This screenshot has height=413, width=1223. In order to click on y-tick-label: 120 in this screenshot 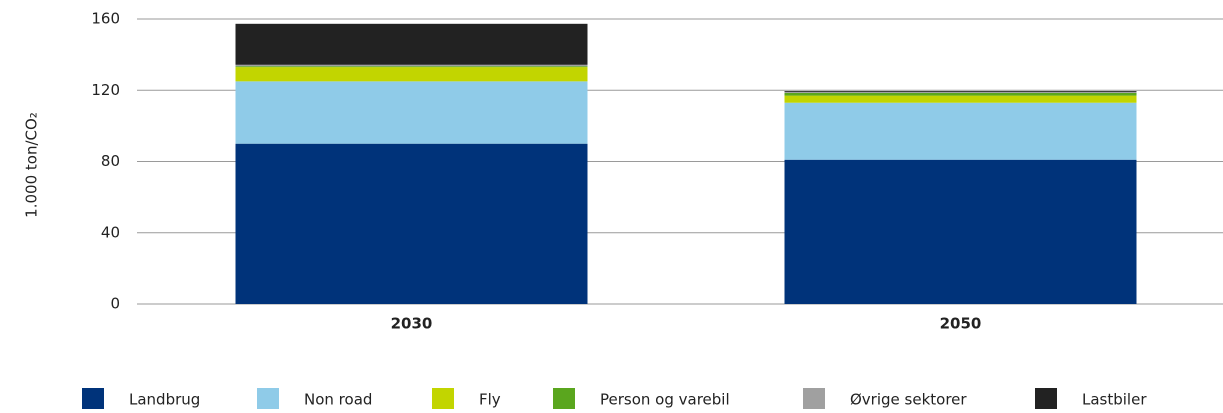, I will do `click(105, 90)`.